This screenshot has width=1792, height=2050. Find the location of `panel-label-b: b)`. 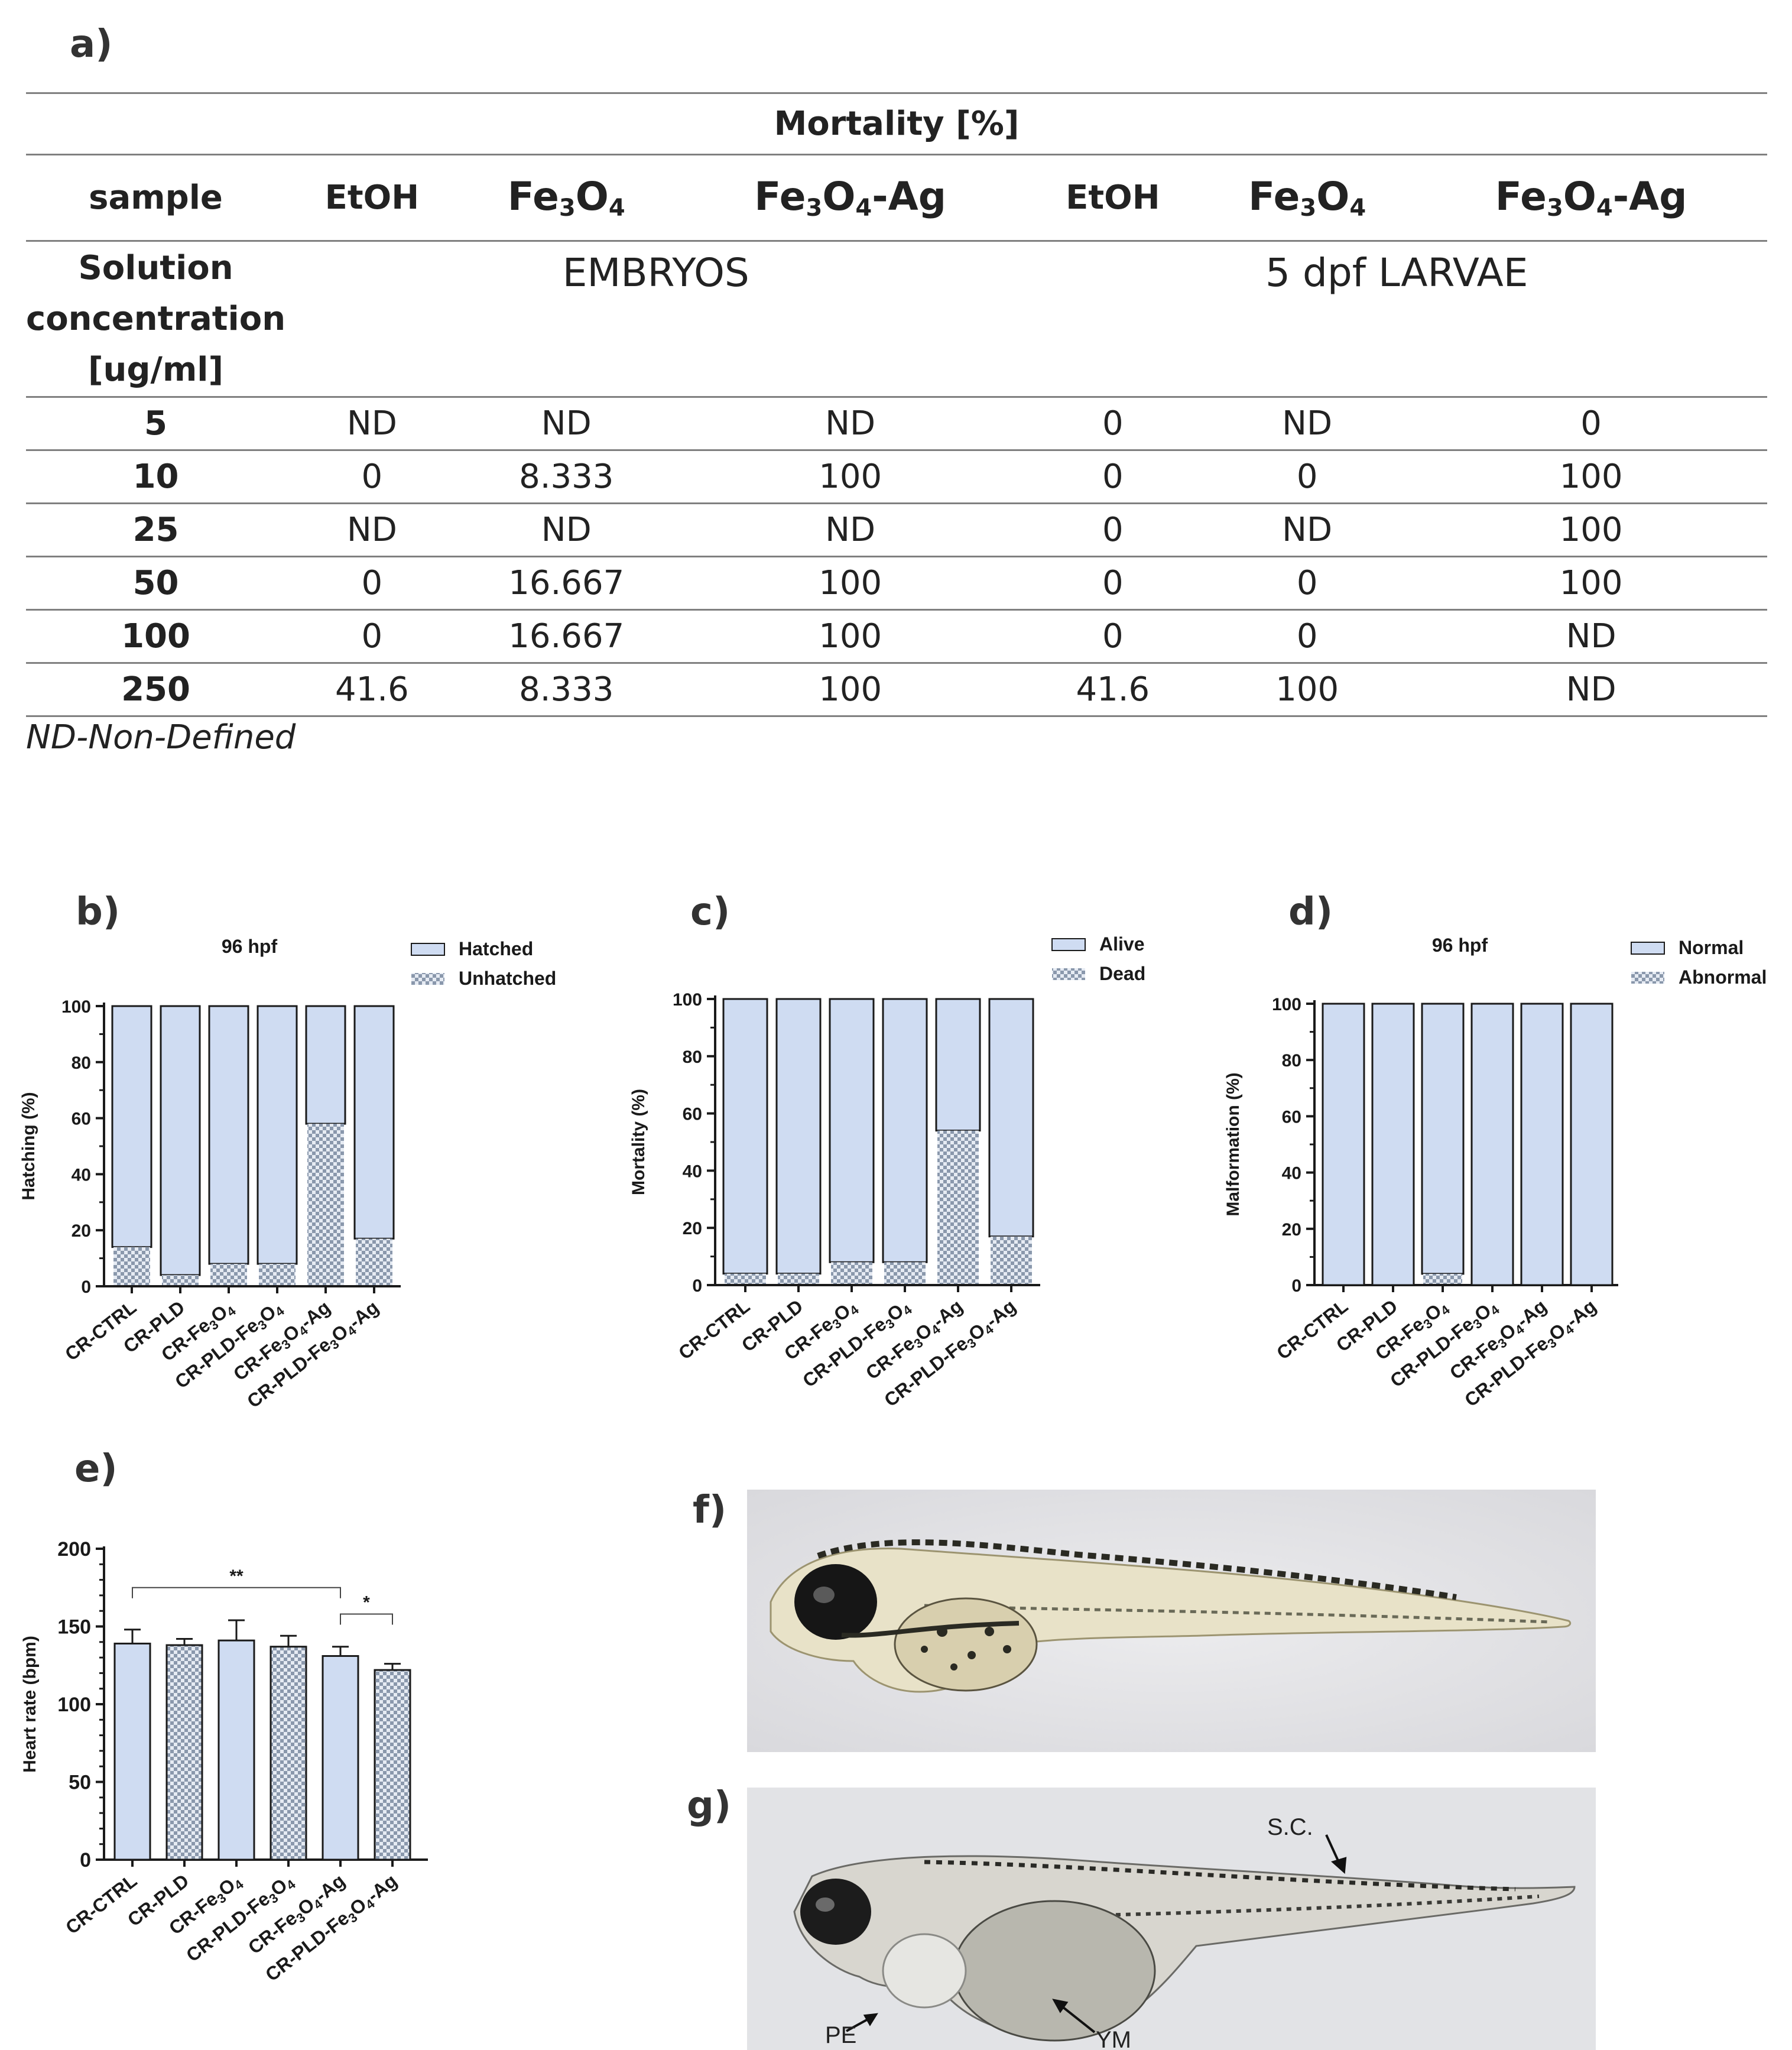

panel-label-b: b) is located at coordinates (98, 912).